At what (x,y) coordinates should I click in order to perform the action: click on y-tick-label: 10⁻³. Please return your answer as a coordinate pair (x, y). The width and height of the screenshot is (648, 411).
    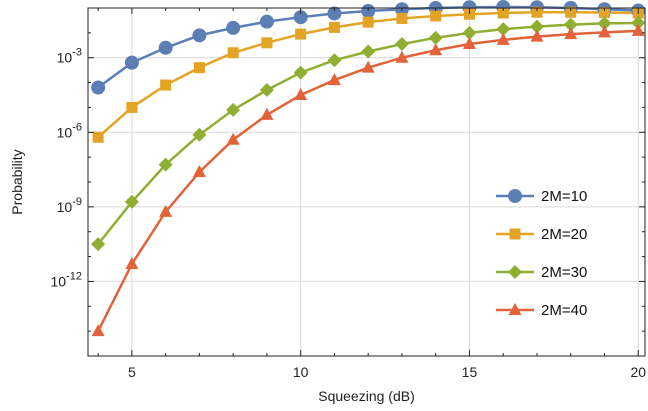
    Looking at the image, I should click on (69, 56).